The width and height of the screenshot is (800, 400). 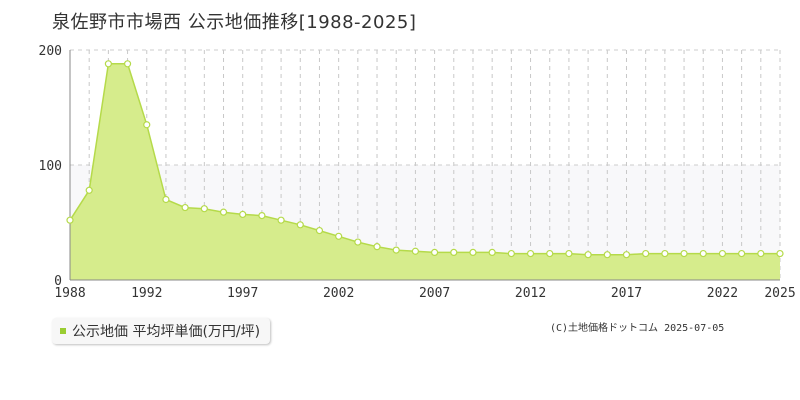 I want to click on x-tick-label: 2012, so click(x=530, y=293).